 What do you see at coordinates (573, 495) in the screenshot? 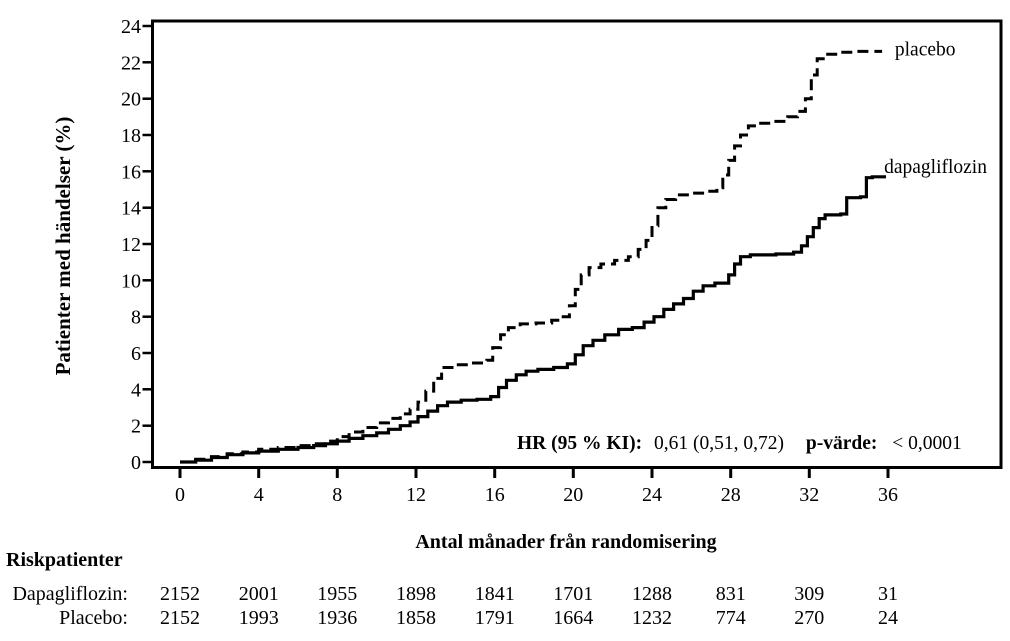
I see `x-tick-label: 20` at bounding box center [573, 495].